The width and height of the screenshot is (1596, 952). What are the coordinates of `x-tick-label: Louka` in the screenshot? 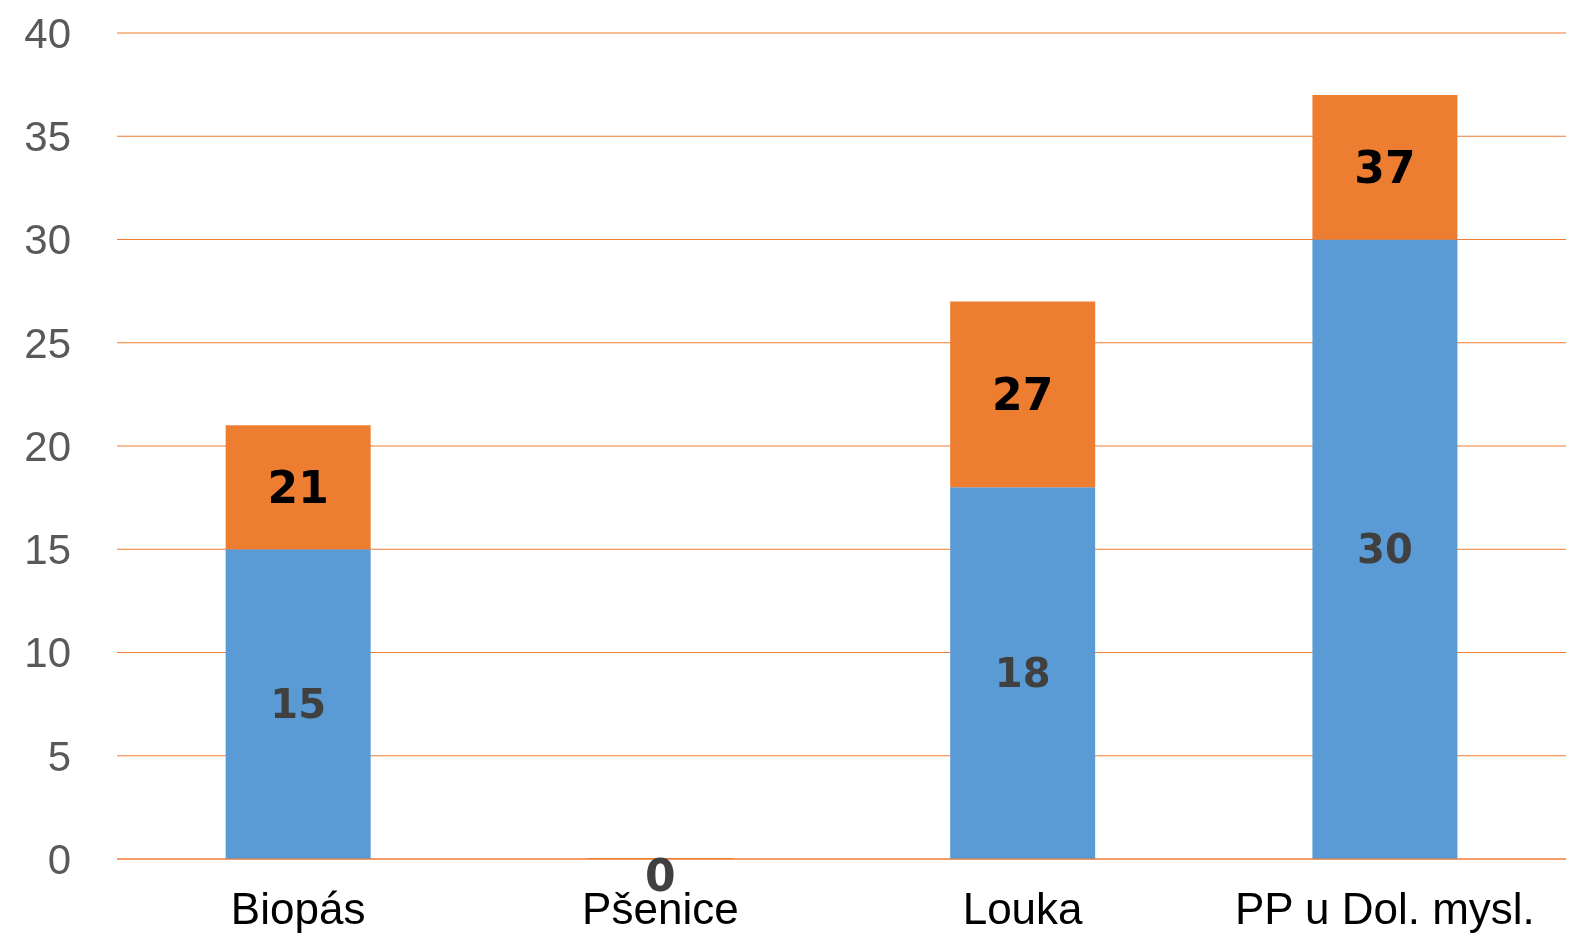 It's located at (1023, 909).